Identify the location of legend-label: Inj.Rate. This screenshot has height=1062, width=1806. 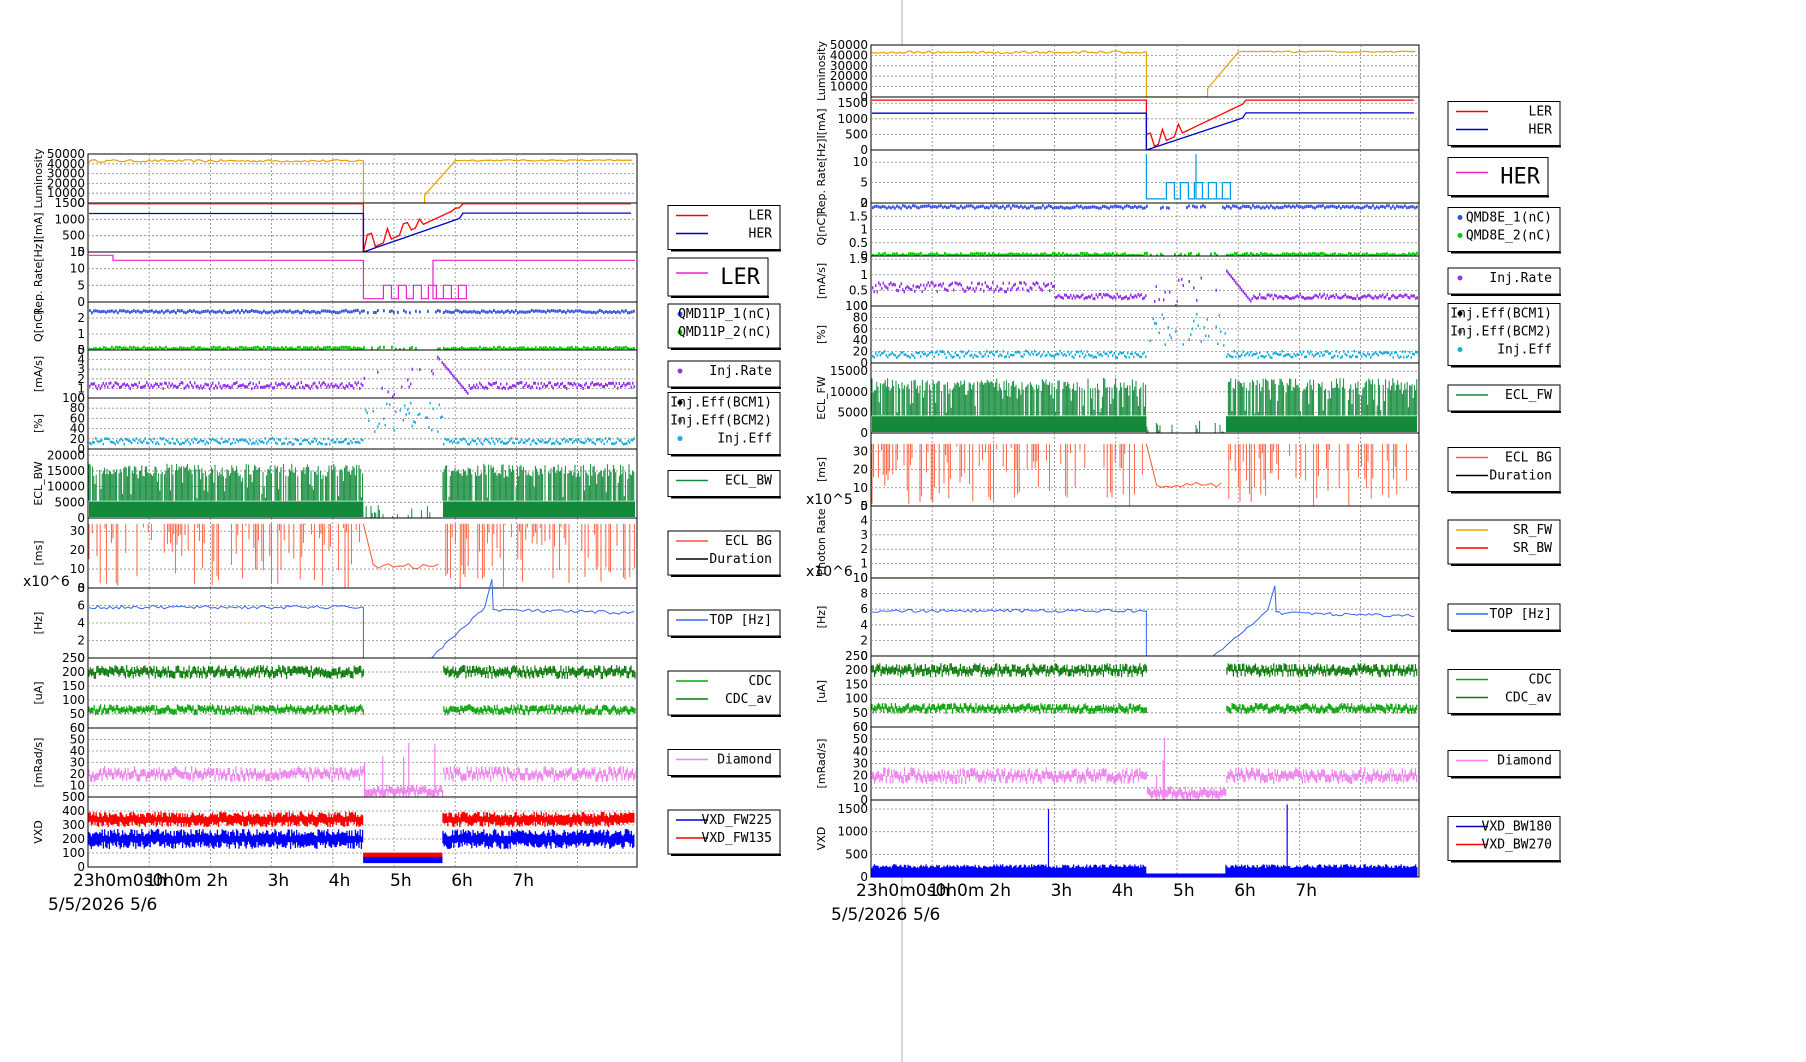
(1520, 278).